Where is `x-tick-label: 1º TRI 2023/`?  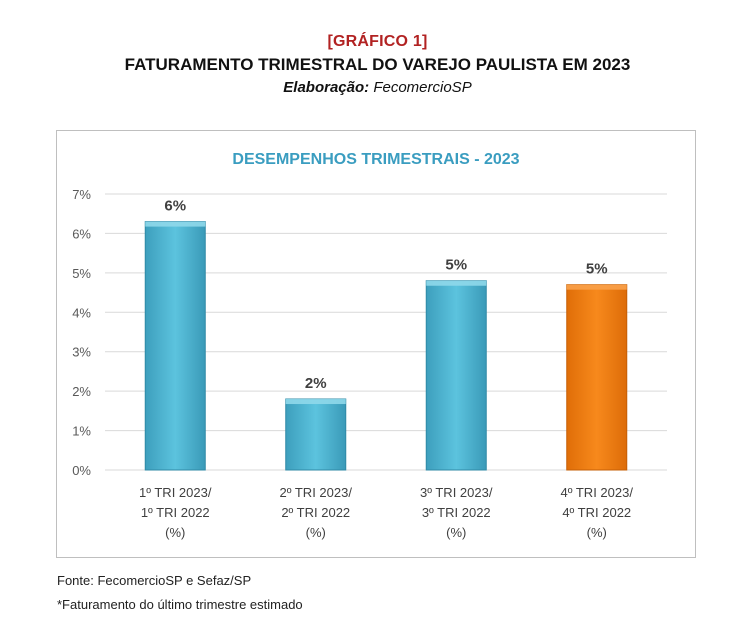
x-tick-label: 1º TRI 2023/ is located at coordinates (175, 492).